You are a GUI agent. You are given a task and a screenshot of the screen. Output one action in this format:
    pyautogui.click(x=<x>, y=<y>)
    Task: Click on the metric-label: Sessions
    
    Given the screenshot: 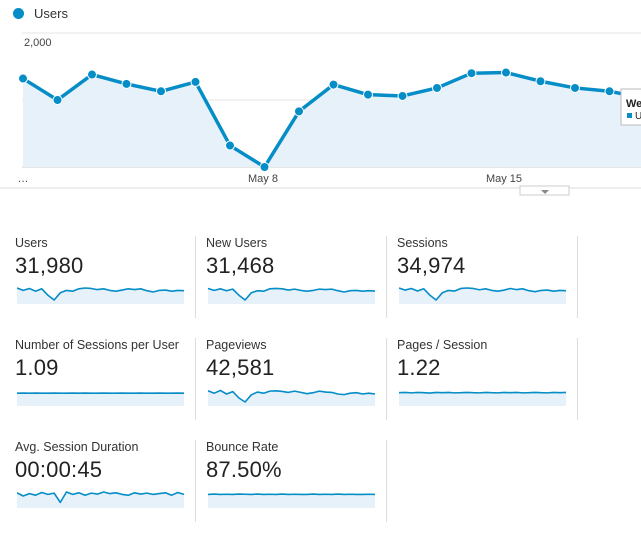 What is the action you would take?
    pyautogui.click(x=422, y=243)
    